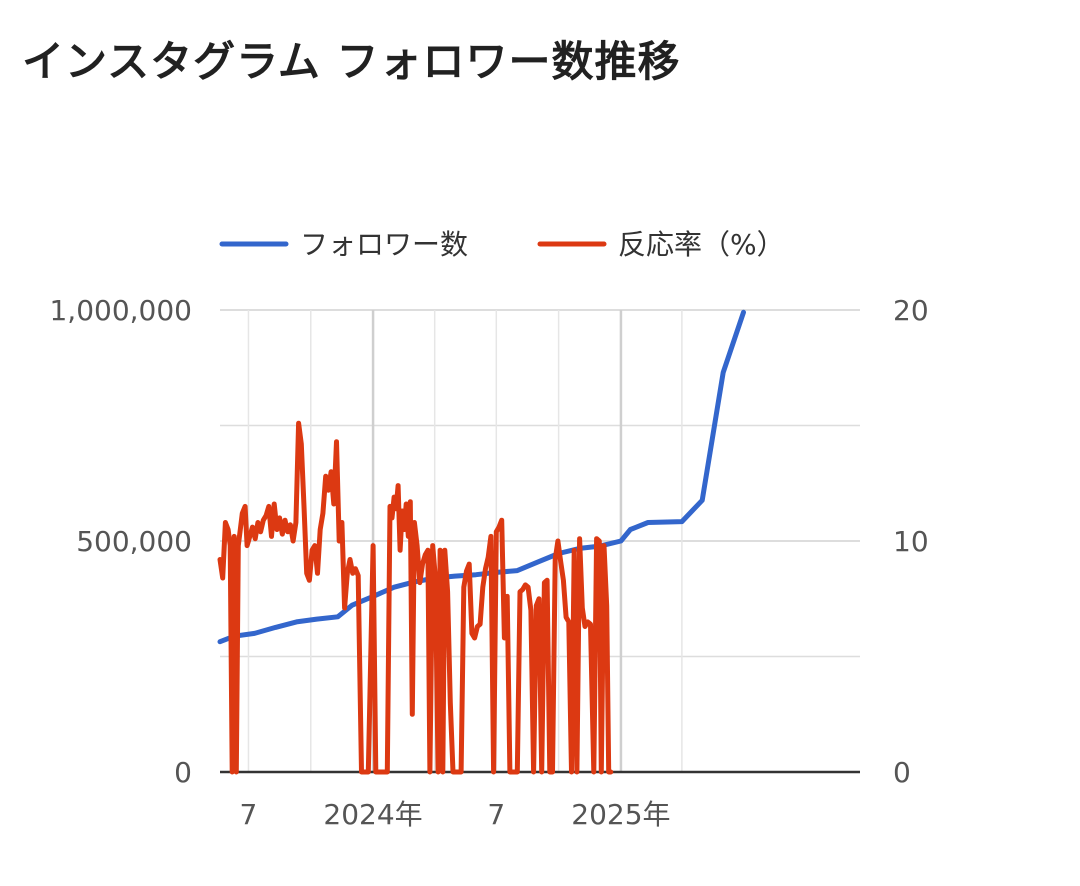 The height and width of the screenshot is (886, 1080). I want to click on y-left-tick-label: 1,000,000, so click(120, 310).